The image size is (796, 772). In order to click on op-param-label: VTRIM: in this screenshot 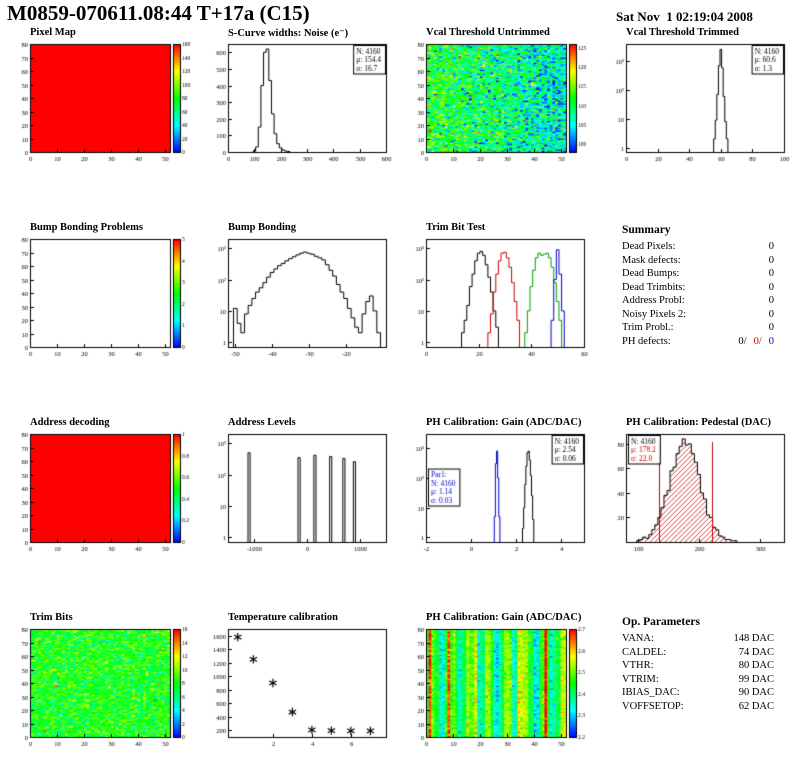, I will do `click(640, 679)`.